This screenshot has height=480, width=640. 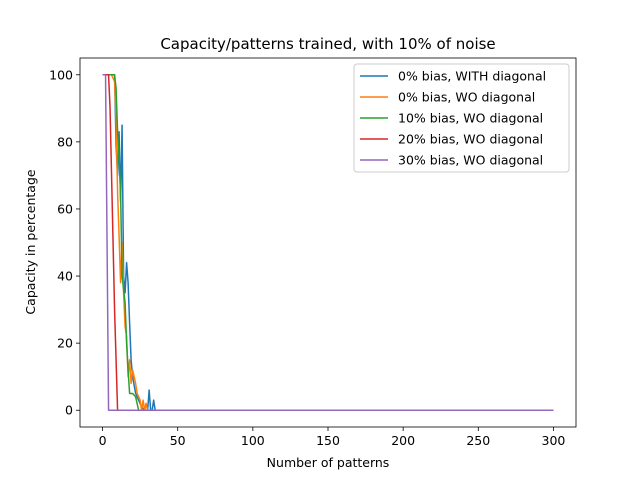 I want to click on y-tick-label: 40, so click(x=65, y=276).